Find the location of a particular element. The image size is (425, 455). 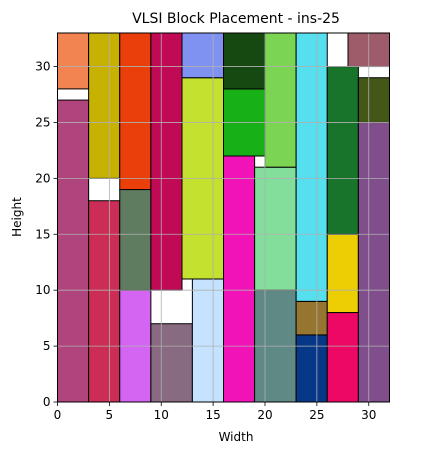

x-tick-label-30: 30 is located at coordinates (368, 415).